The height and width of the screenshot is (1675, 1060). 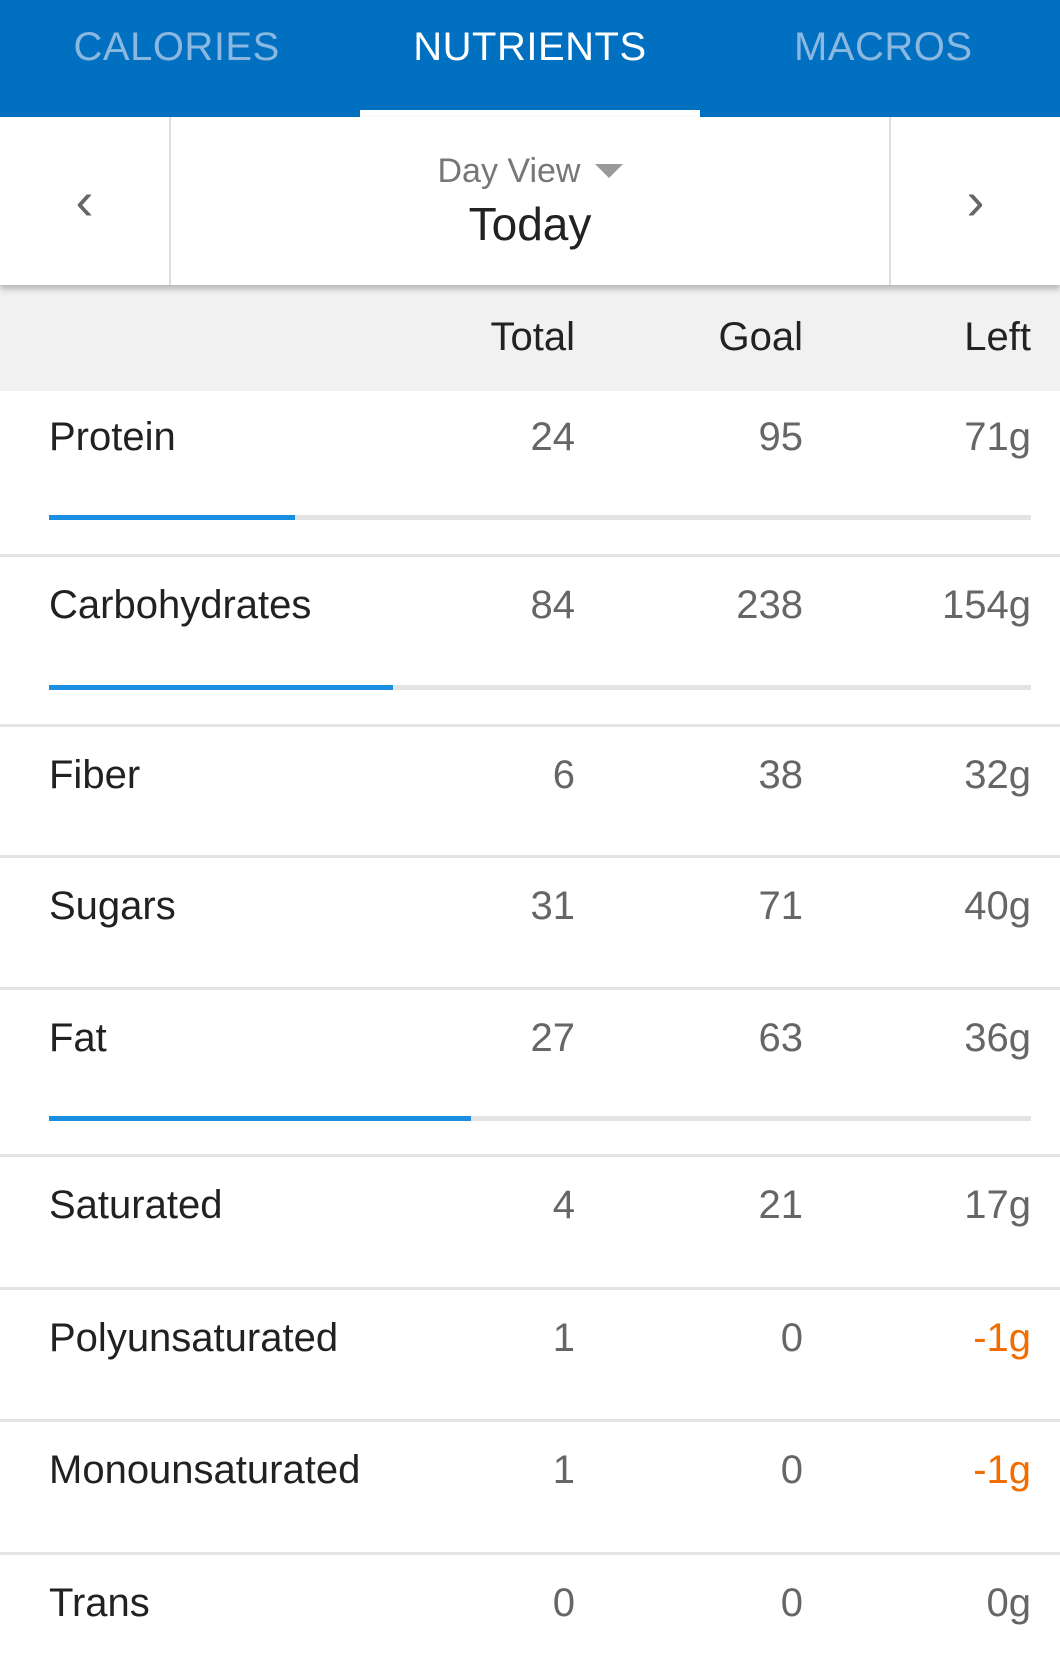 I want to click on nutrient-name: Trans, so click(x=99, y=1603).